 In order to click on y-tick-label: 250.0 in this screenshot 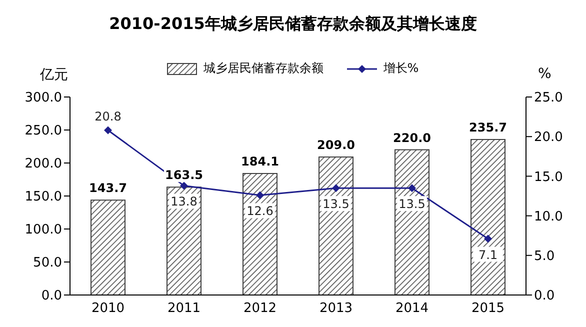, I will do `click(43, 131)`.